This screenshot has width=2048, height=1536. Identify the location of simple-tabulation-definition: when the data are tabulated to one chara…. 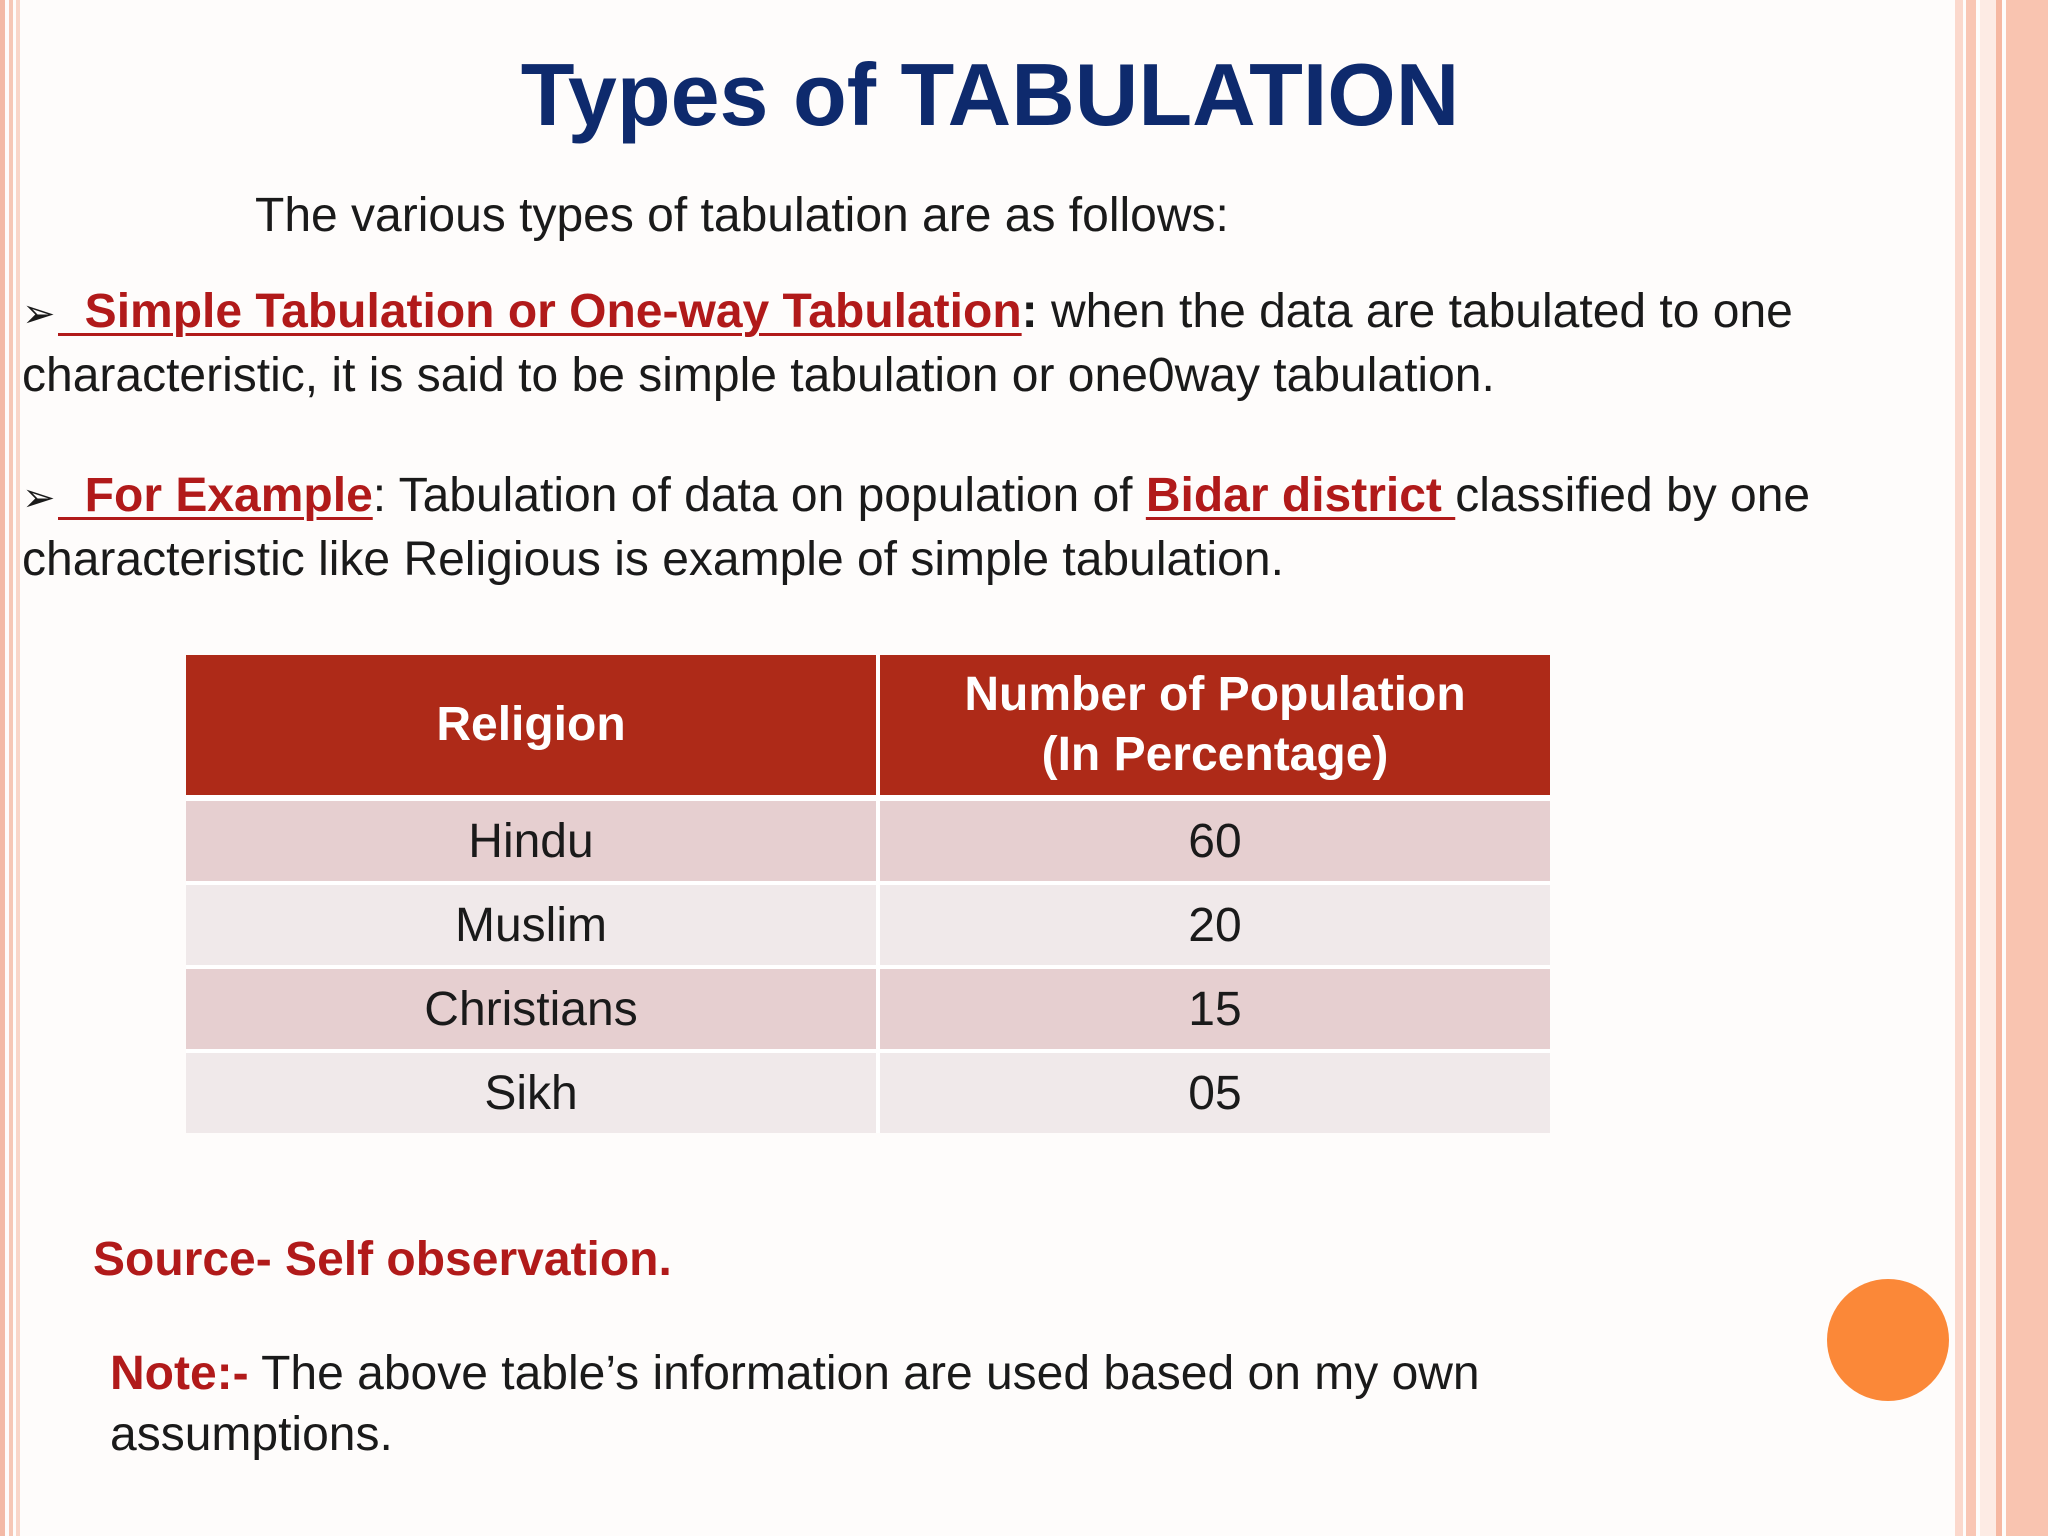
(907, 343).